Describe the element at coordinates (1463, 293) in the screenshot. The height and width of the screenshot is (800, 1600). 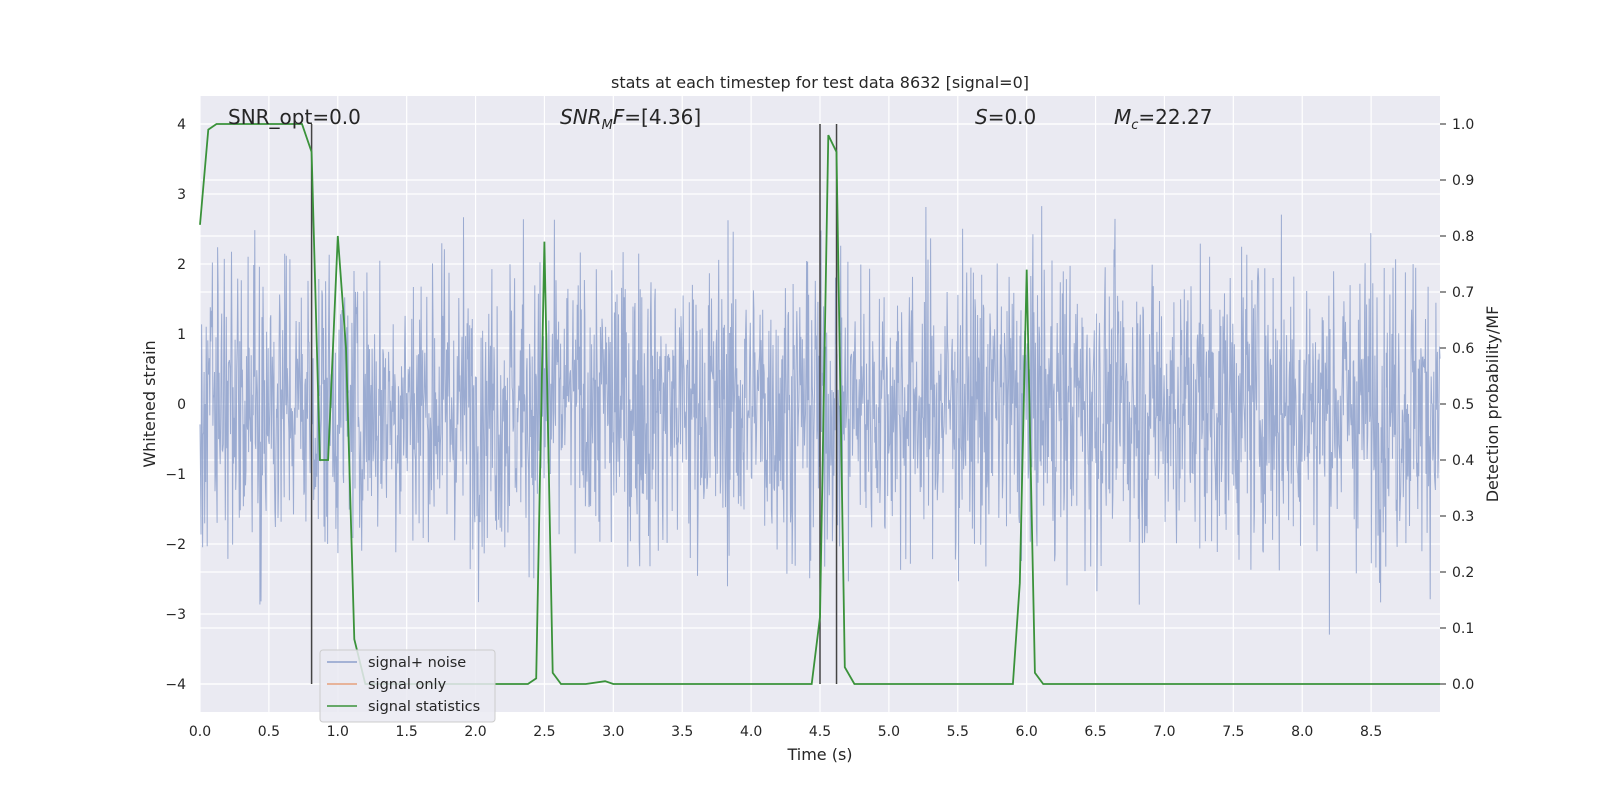
I see `y-right-tick-label: 0.7` at that location.